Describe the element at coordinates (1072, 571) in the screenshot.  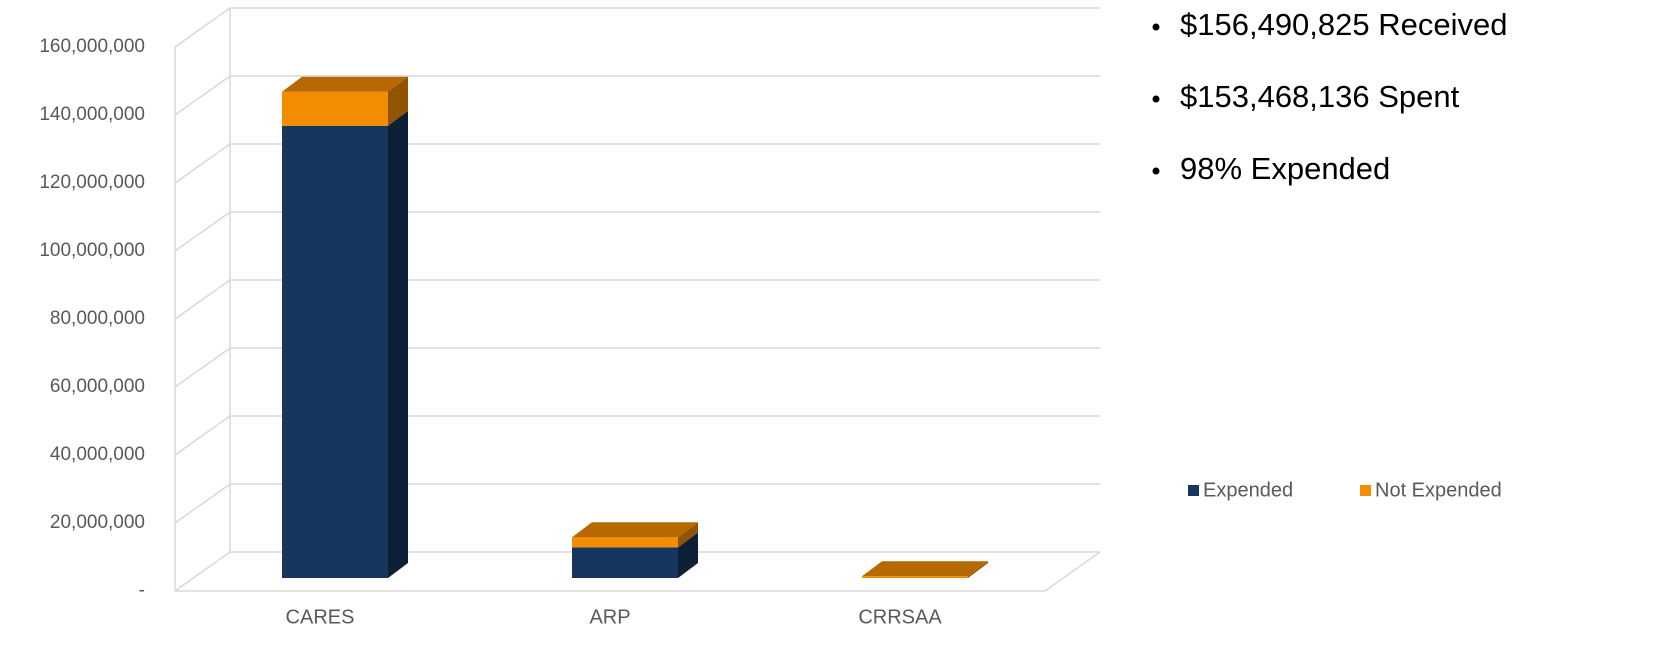
I see `axis-line` at that location.